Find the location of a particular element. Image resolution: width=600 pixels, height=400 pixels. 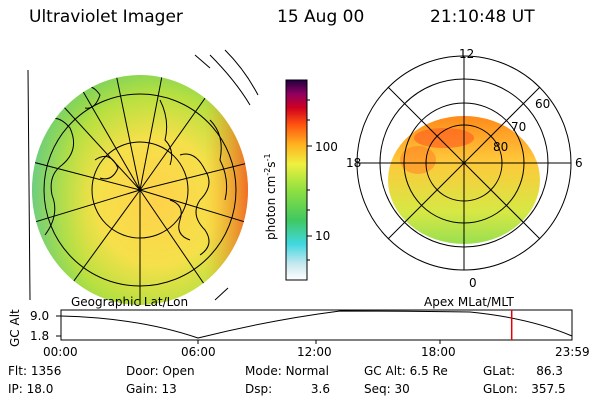

time-label: 21:10:48 UT is located at coordinates (482, 17).